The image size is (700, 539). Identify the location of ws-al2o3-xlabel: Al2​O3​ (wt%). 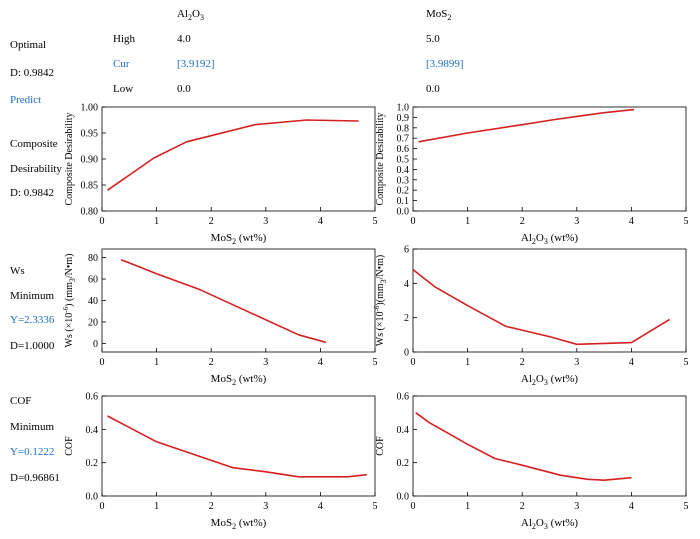
(550, 380).